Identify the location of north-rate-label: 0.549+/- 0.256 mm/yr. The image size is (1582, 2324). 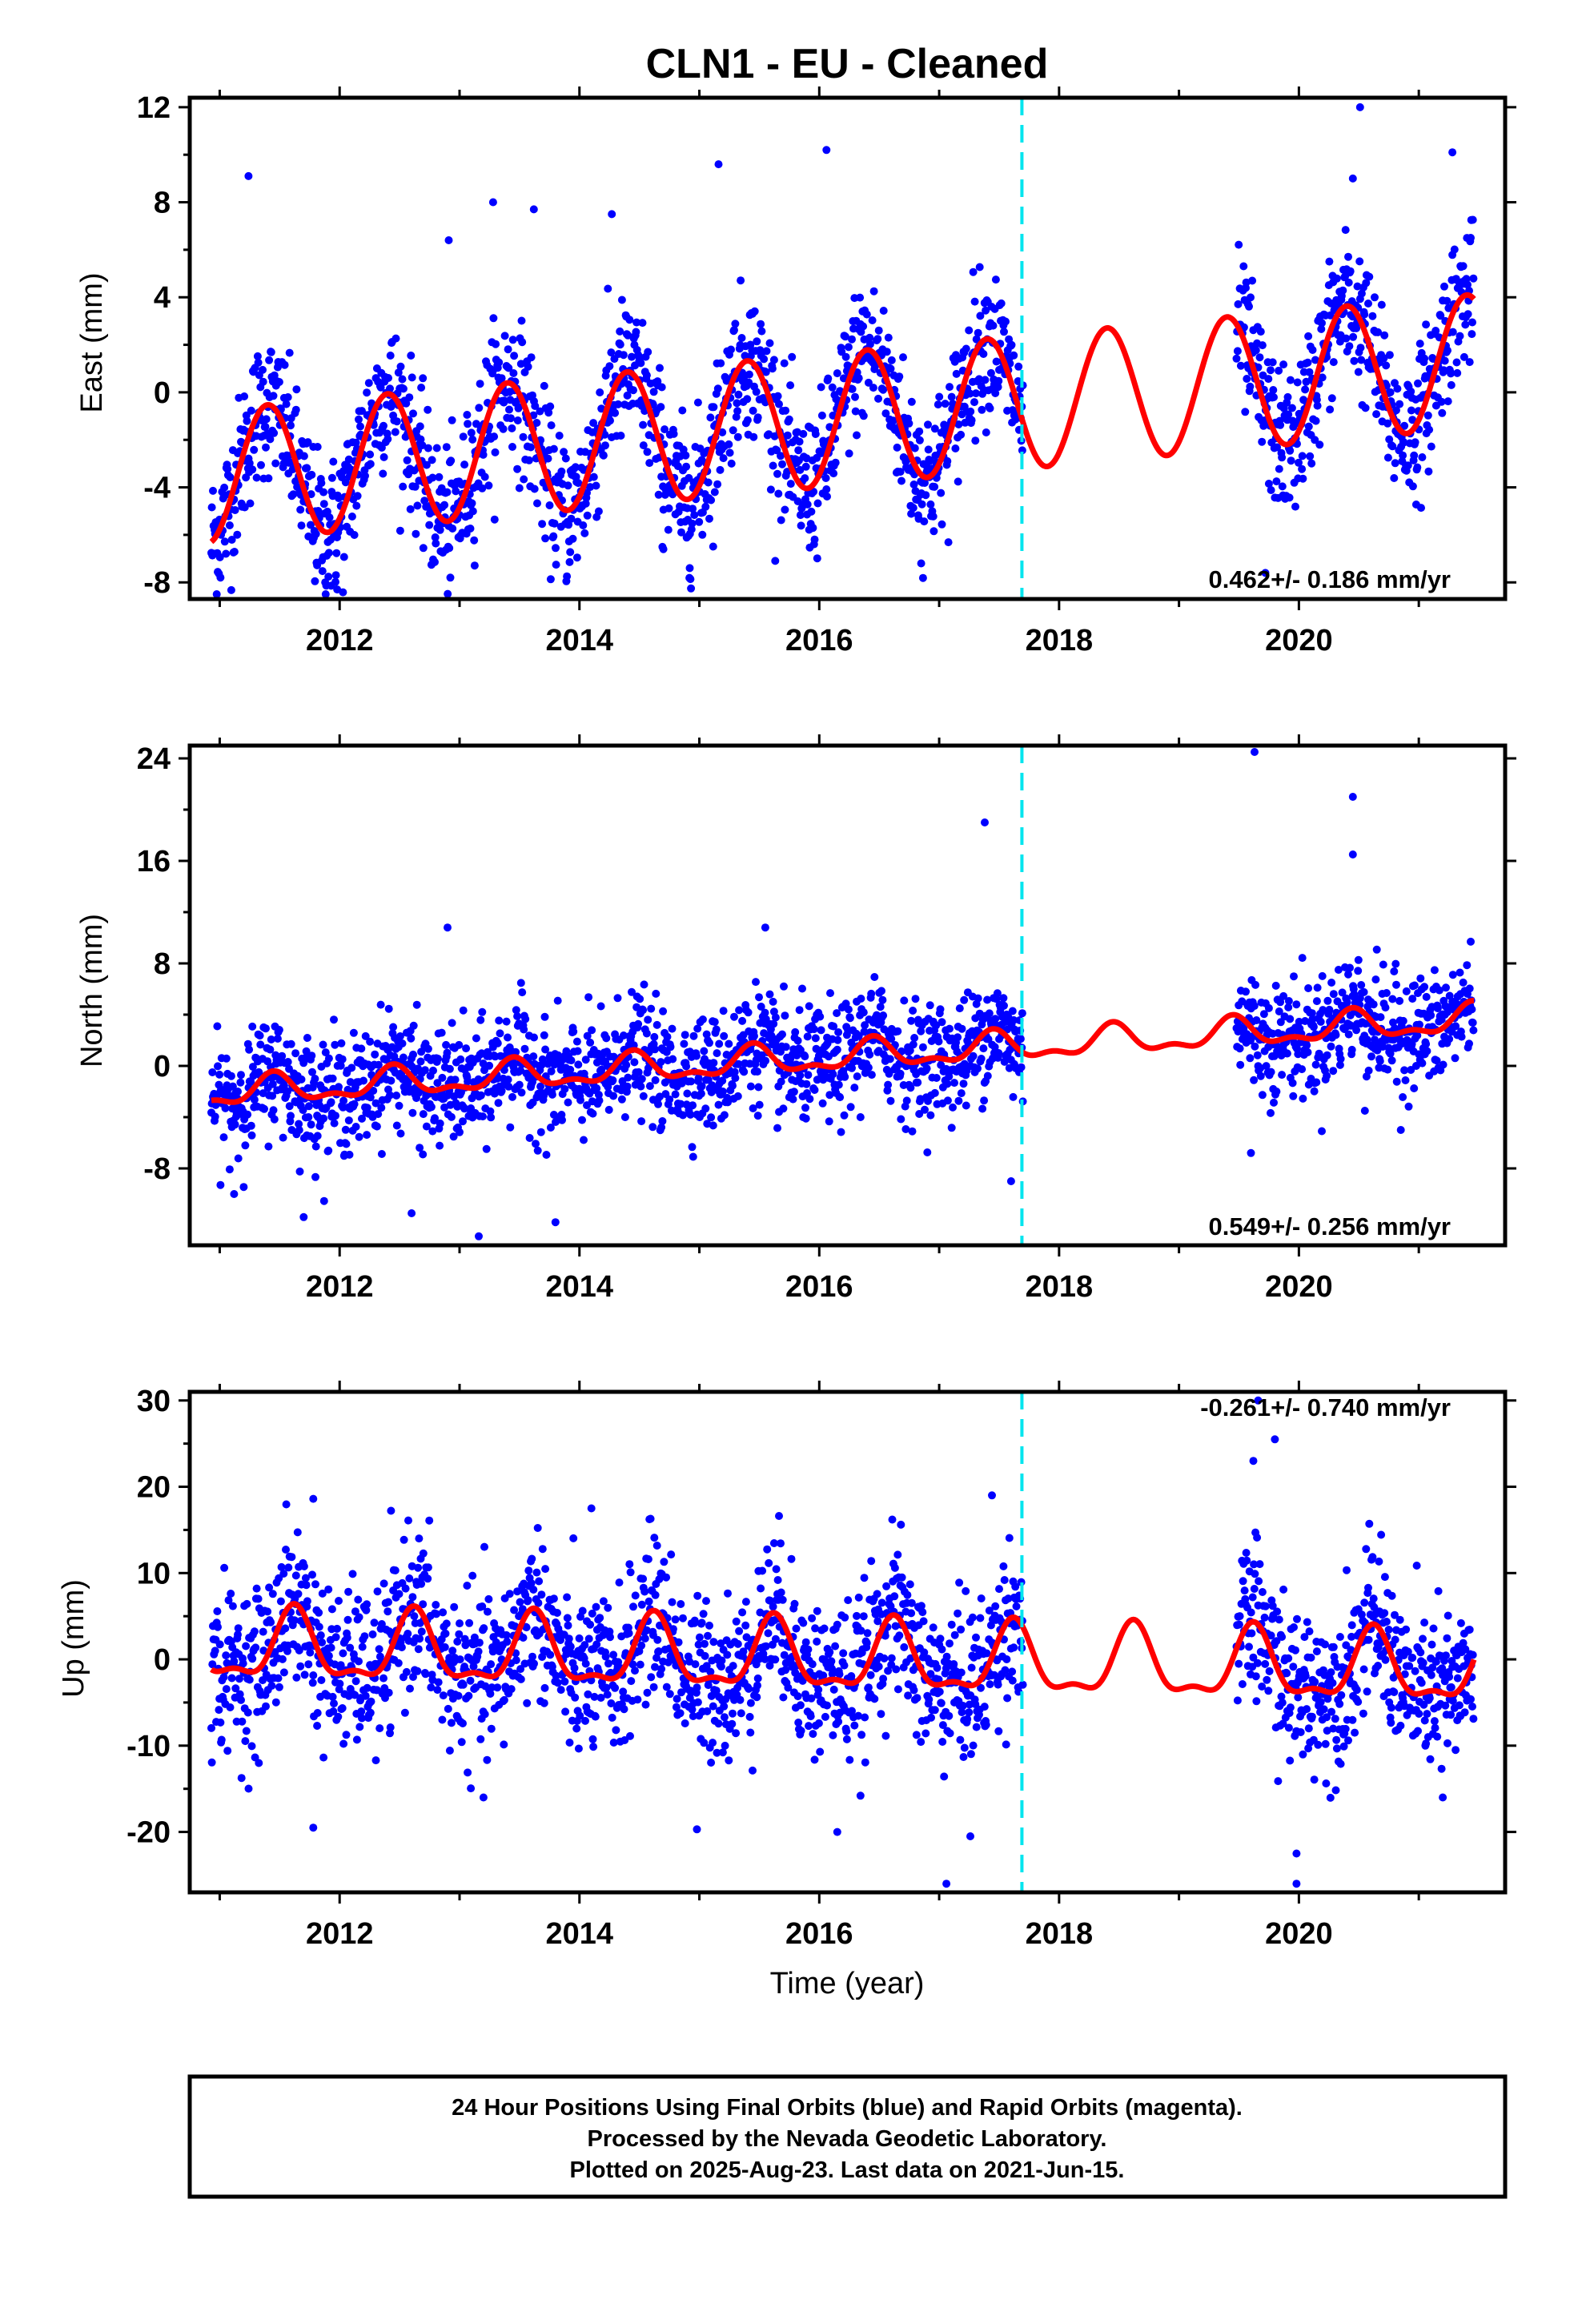
(1330, 1226).